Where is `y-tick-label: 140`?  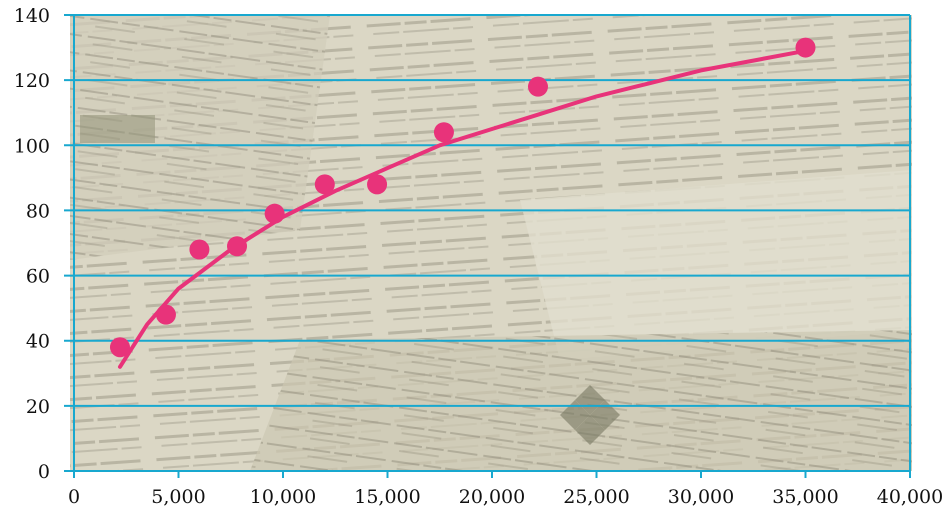 y-tick-label: 140 is located at coordinates (32, 16).